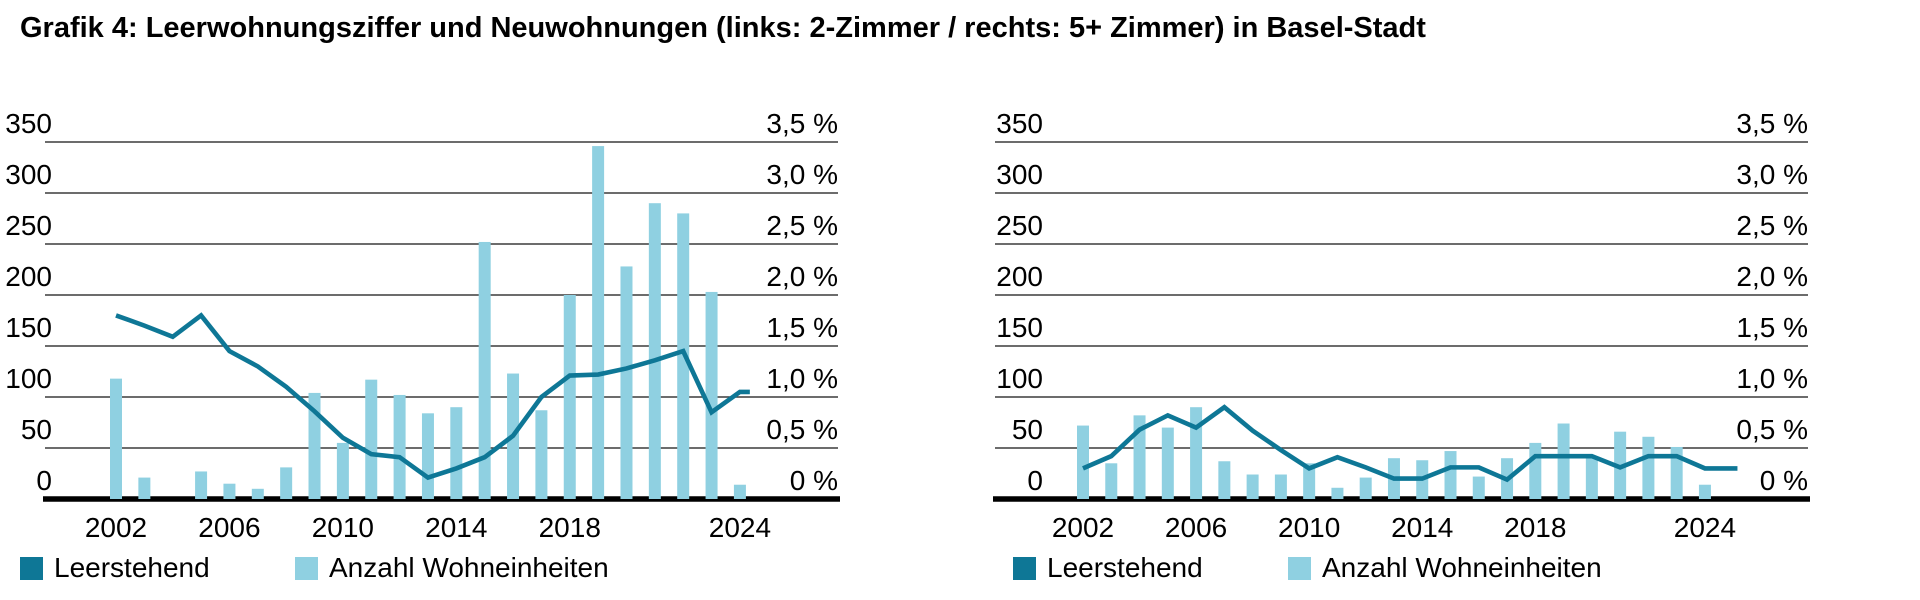 The image size is (1920, 600). Describe the element at coordinates (1648, 467) in the screenshot. I see `bar-2022` at that location.